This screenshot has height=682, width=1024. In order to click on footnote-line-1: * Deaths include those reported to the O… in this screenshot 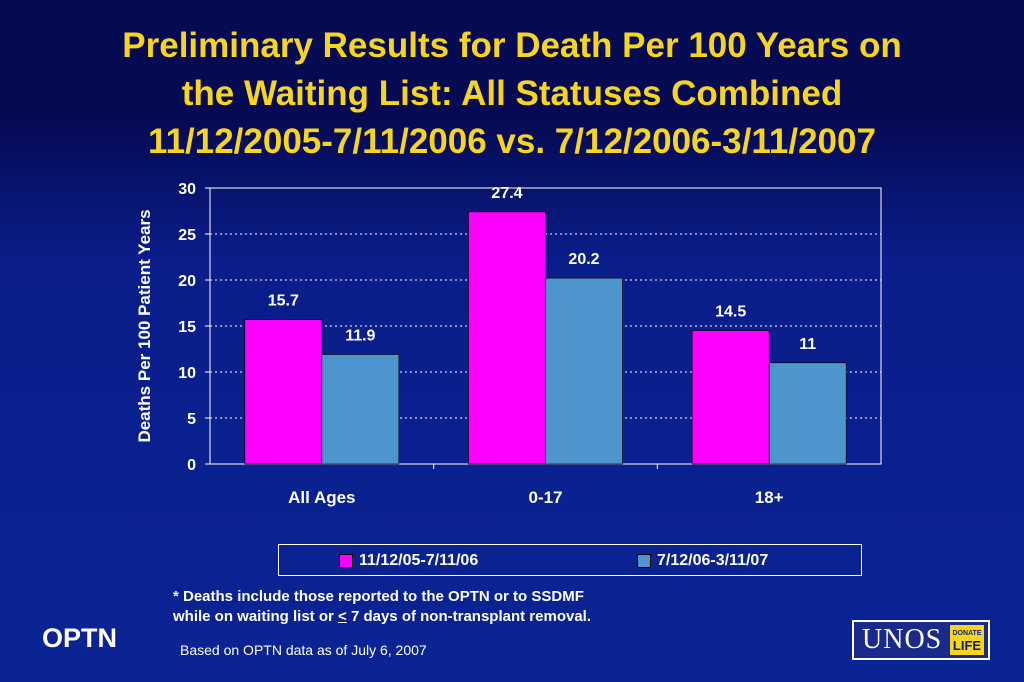, I will do `click(378, 596)`.